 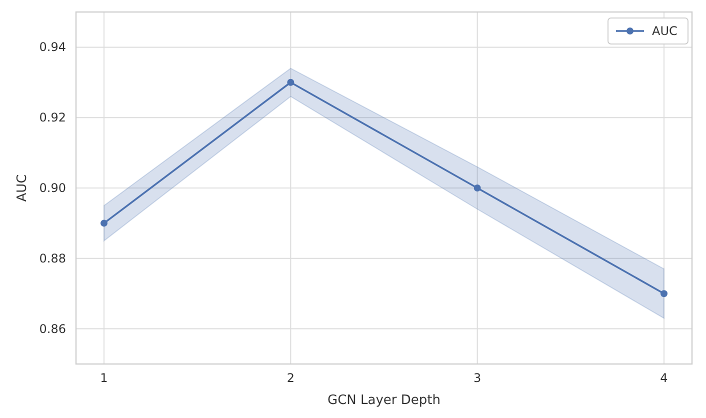 What do you see at coordinates (22, 188) in the screenshot?
I see `y-axis-title: AUC` at bounding box center [22, 188].